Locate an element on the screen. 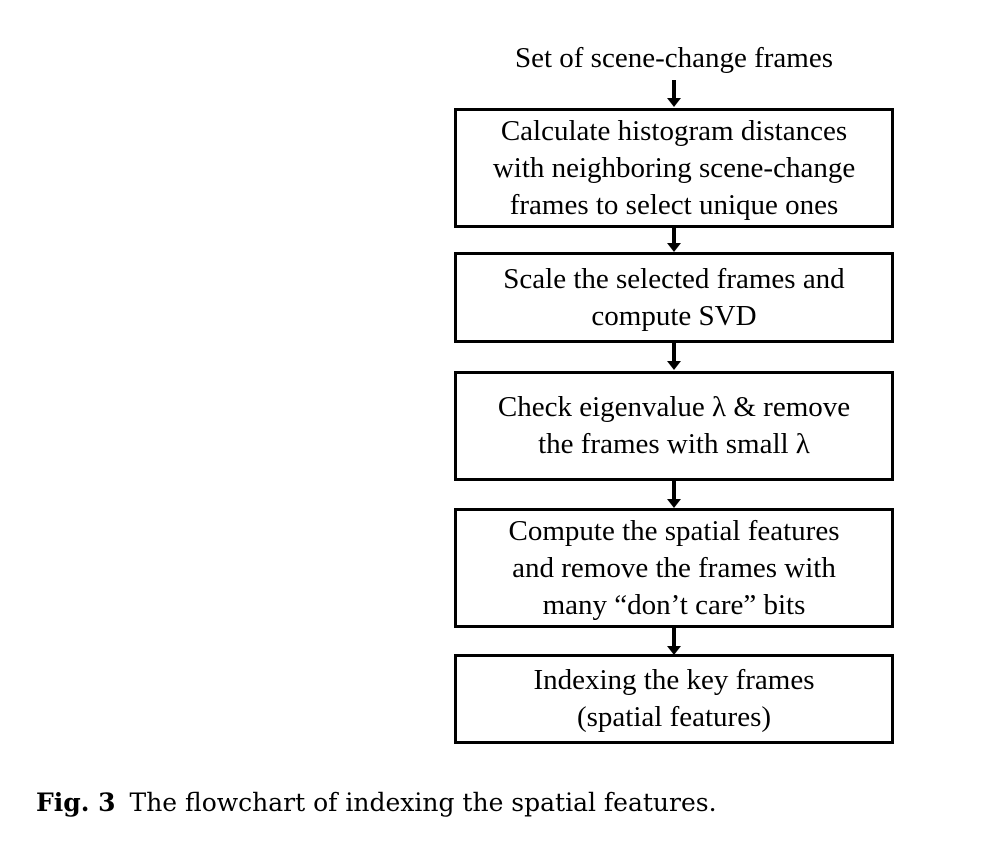 This screenshot has height=846, width=1004. step-3-line-2: the frames with small λ is located at coordinates (674, 444).